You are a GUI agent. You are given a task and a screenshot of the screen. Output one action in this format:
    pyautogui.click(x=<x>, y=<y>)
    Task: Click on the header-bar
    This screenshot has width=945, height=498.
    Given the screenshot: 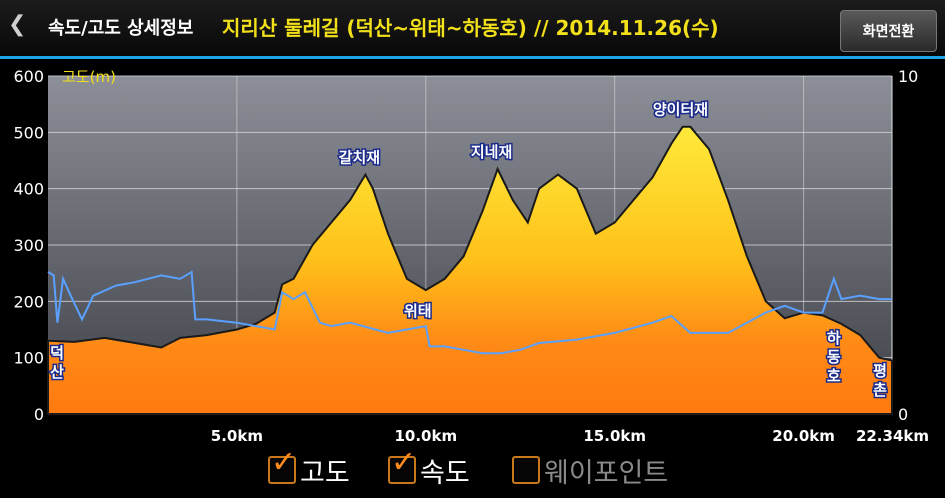 What is the action you would take?
    pyautogui.click(x=472, y=29)
    